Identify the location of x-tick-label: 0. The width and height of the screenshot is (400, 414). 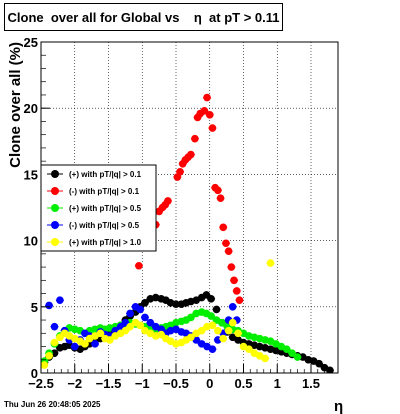
(209, 383).